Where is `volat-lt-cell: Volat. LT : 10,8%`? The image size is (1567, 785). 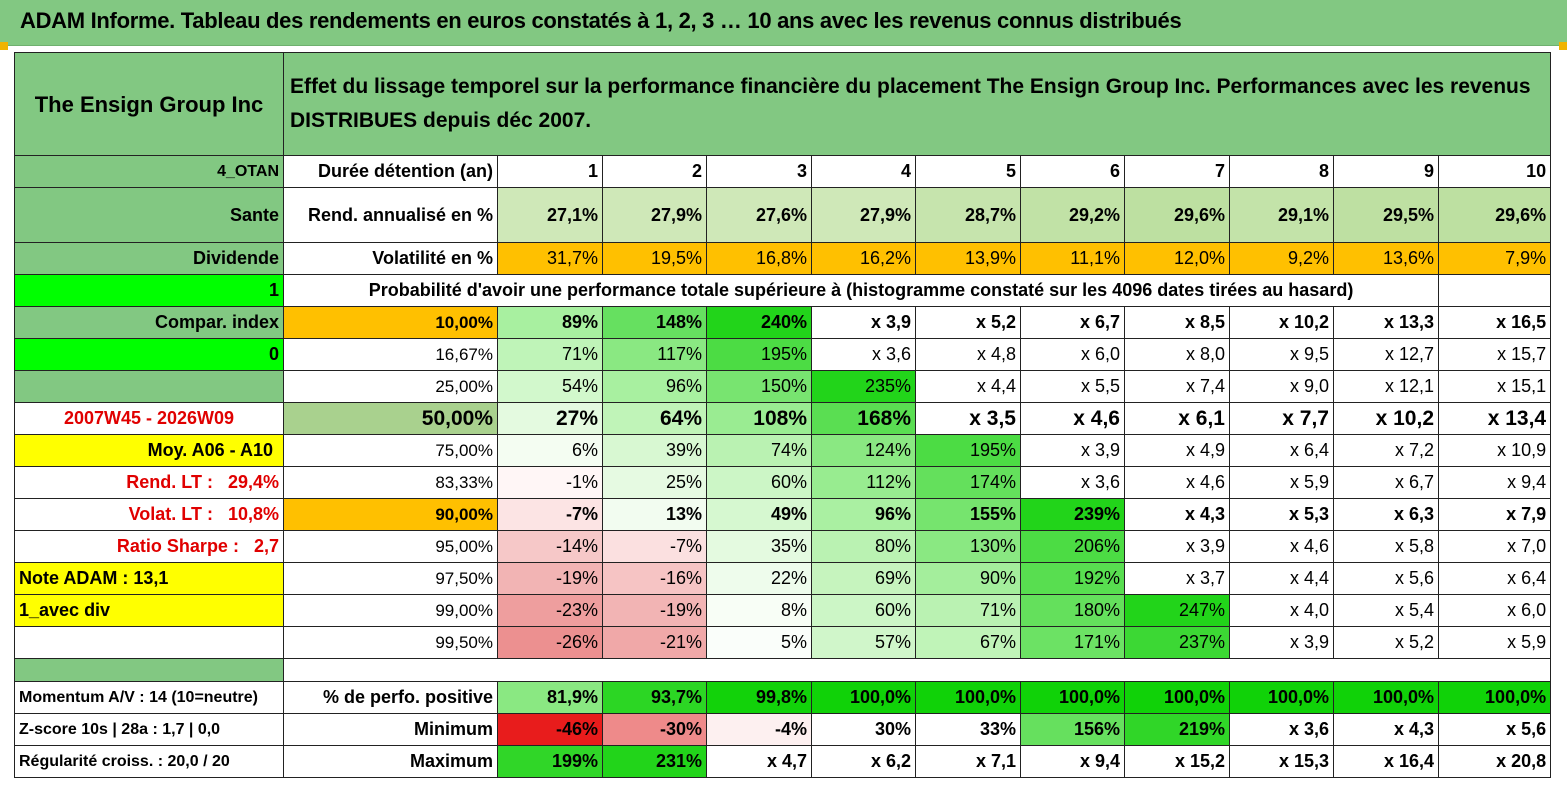
volat-lt-cell: Volat. LT : 10,8% is located at coordinates (149, 514).